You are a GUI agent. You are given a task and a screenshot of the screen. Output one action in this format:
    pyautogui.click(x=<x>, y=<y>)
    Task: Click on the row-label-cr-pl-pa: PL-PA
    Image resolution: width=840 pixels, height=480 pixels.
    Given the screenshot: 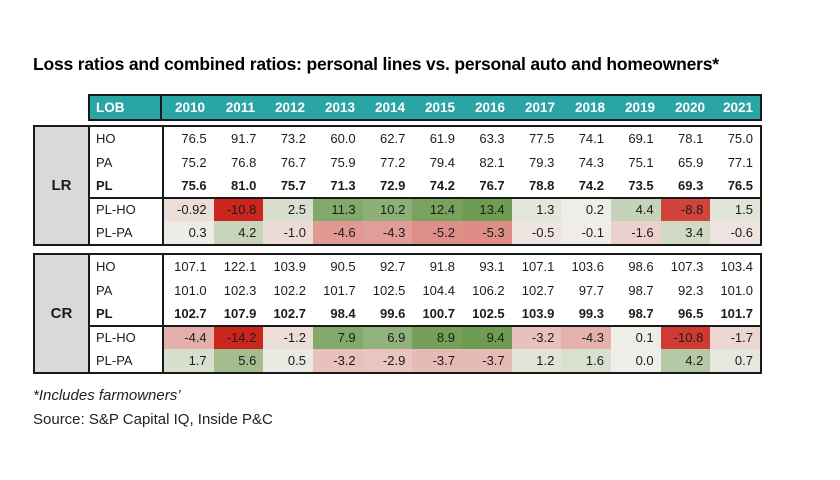 What is the action you would take?
    pyautogui.click(x=127, y=360)
    